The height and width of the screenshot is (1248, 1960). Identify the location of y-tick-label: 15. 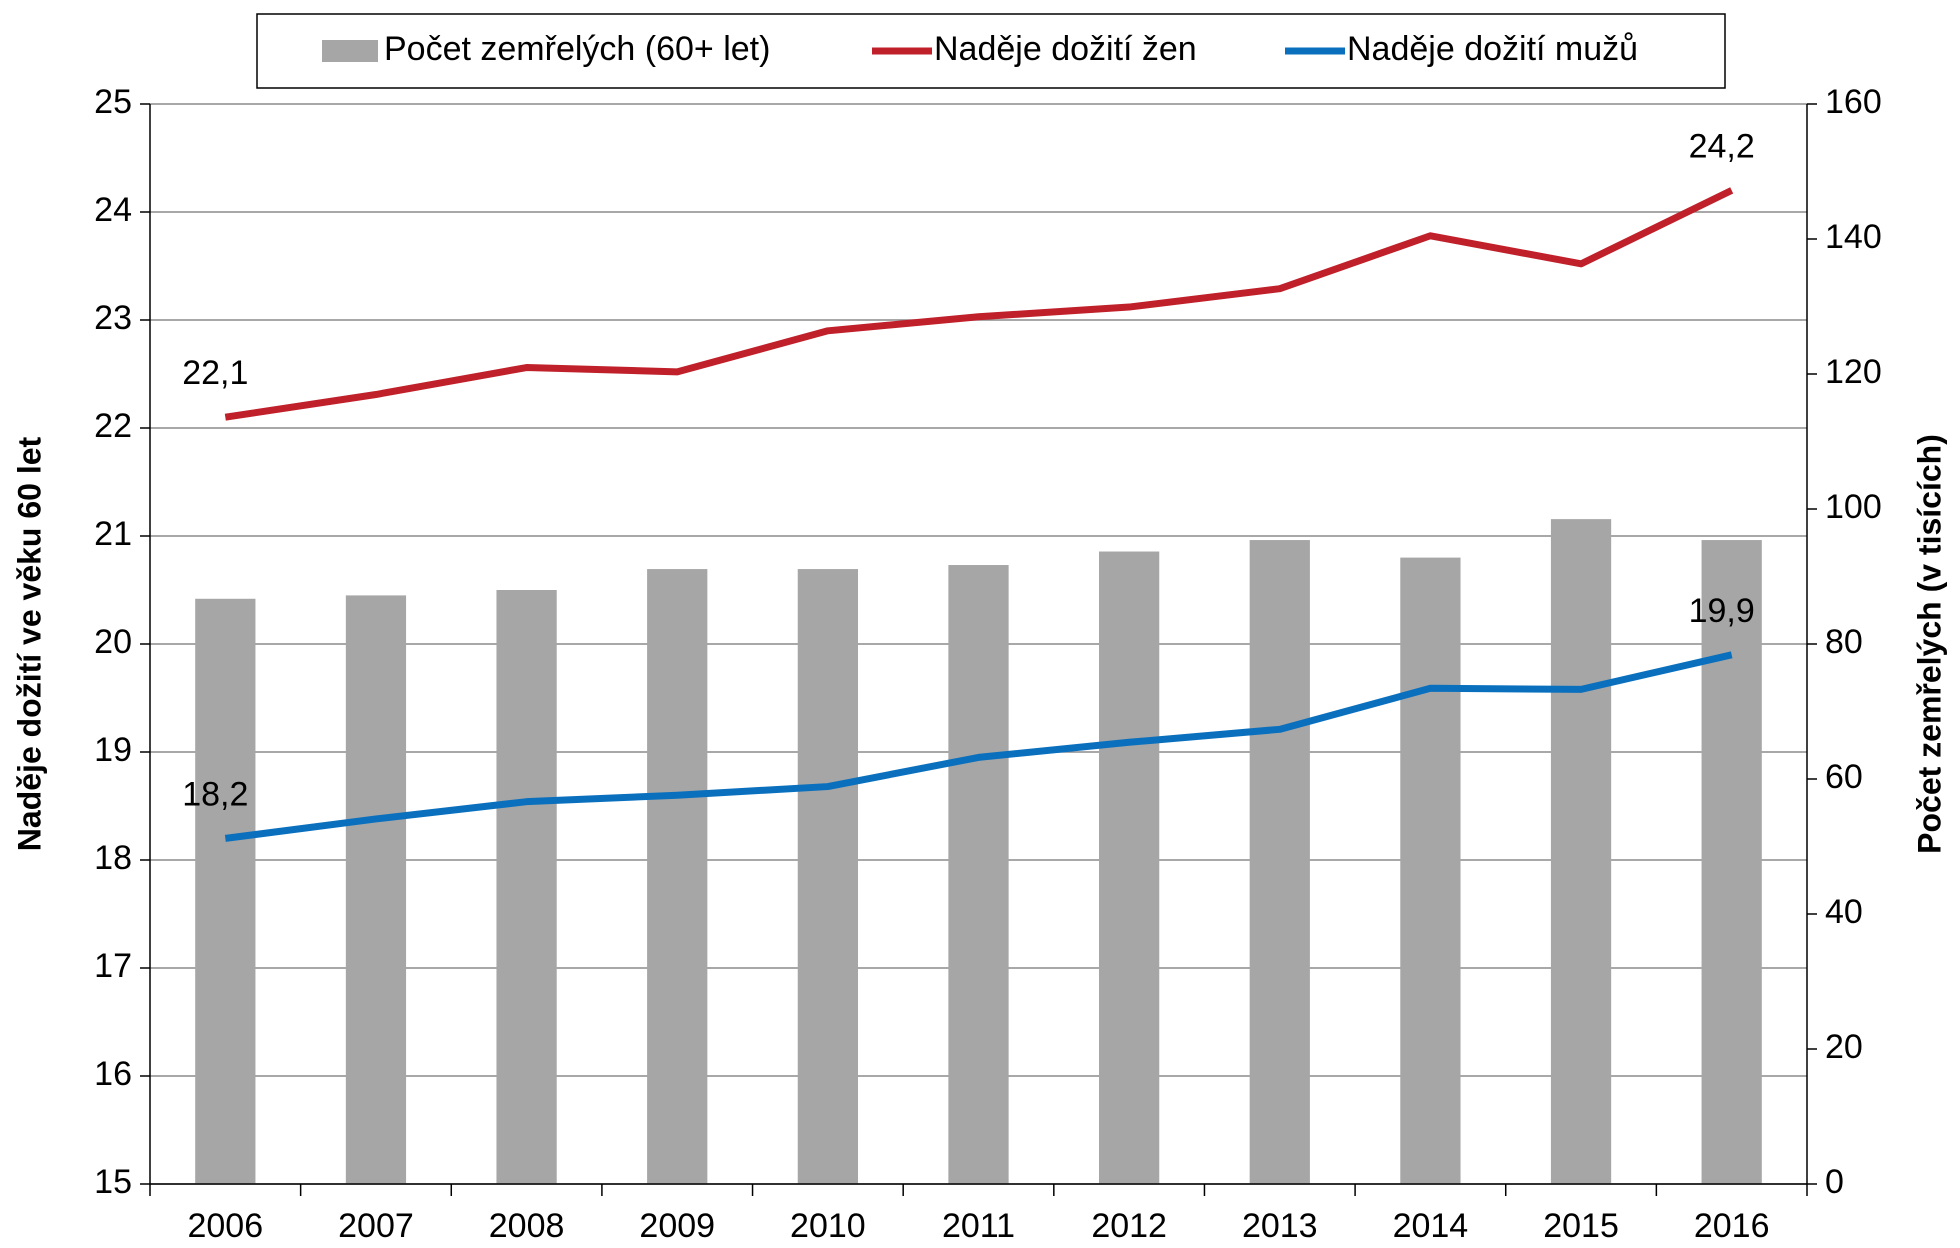
(113, 1182).